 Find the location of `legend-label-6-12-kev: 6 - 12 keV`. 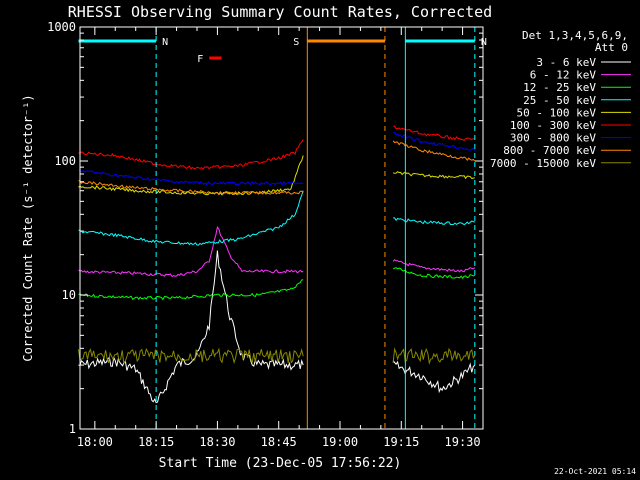

legend-label-6-12-kev: 6 - 12 keV is located at coordinates (563, 75).